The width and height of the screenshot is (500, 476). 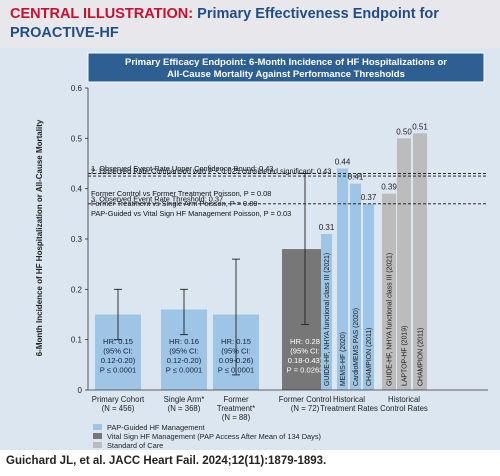 What do you see at coordinates (404, 408) in the screenshot?
I see `x-label-hist-control-1: Control Rates` at bounding box center [404, 408].